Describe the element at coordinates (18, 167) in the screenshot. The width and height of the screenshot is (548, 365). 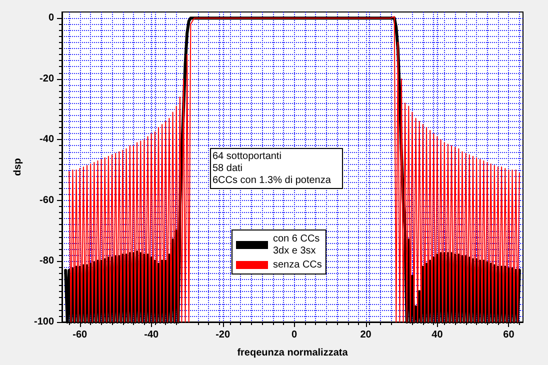
I see `y-axis-title: dsp` at that location.